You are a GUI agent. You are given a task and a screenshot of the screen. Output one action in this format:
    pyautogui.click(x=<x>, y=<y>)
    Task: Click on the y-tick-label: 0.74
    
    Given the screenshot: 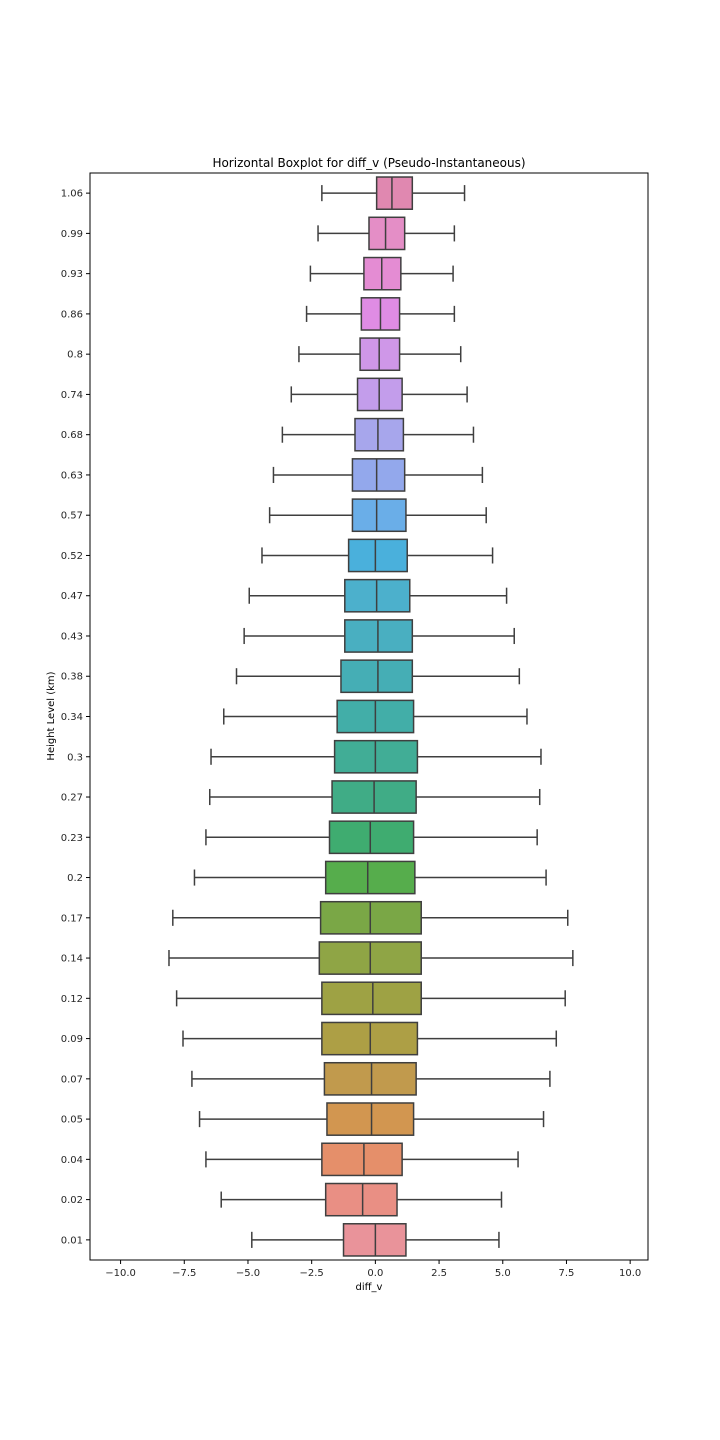 What is the action you would take?
    pyautogui.click(x=72, y=395)
    